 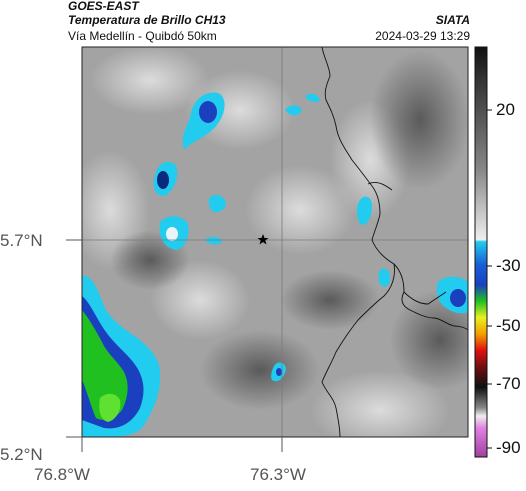 What do you see at coordinates (508, 325) in the screenshot?
I see `colorbar-label: -50` at bounding box center [508, 325].